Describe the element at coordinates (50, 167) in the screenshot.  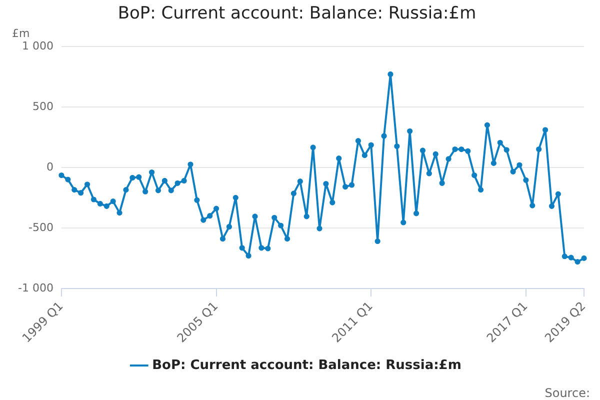
I see `y-tick-label: 0` at that location.